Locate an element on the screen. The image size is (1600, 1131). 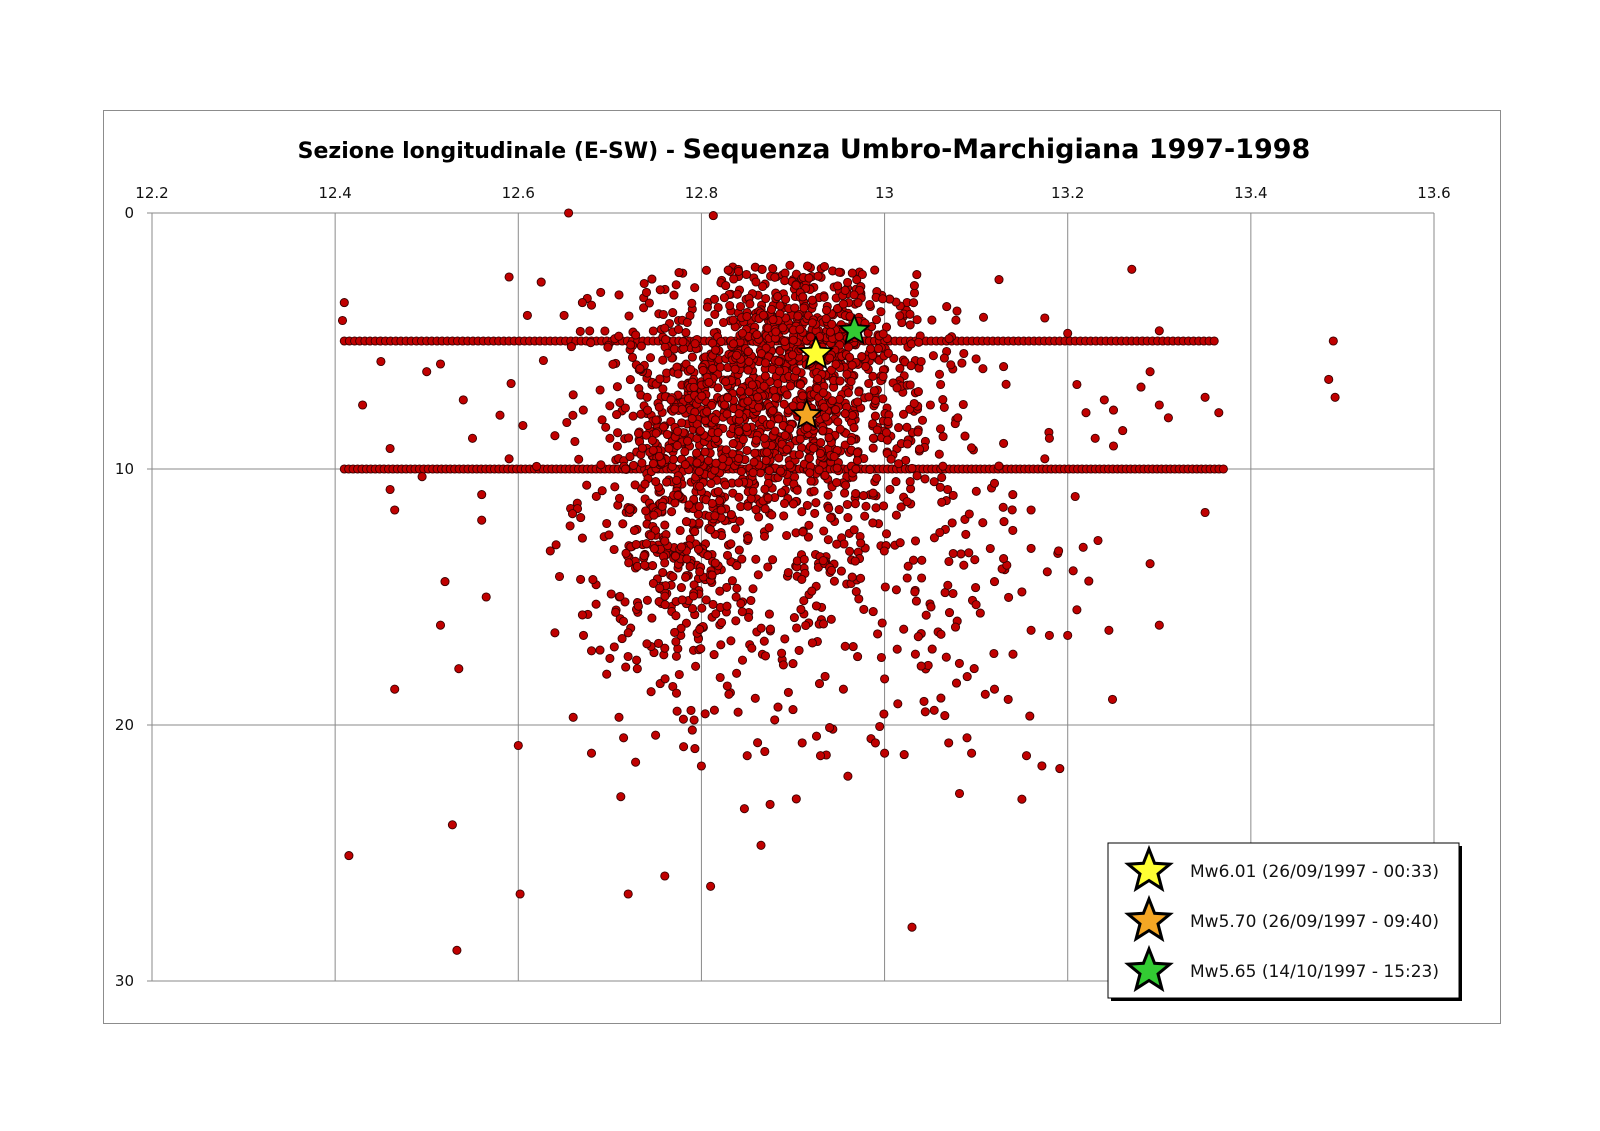
legend-star-icon is located at coordinates (1149, 868).